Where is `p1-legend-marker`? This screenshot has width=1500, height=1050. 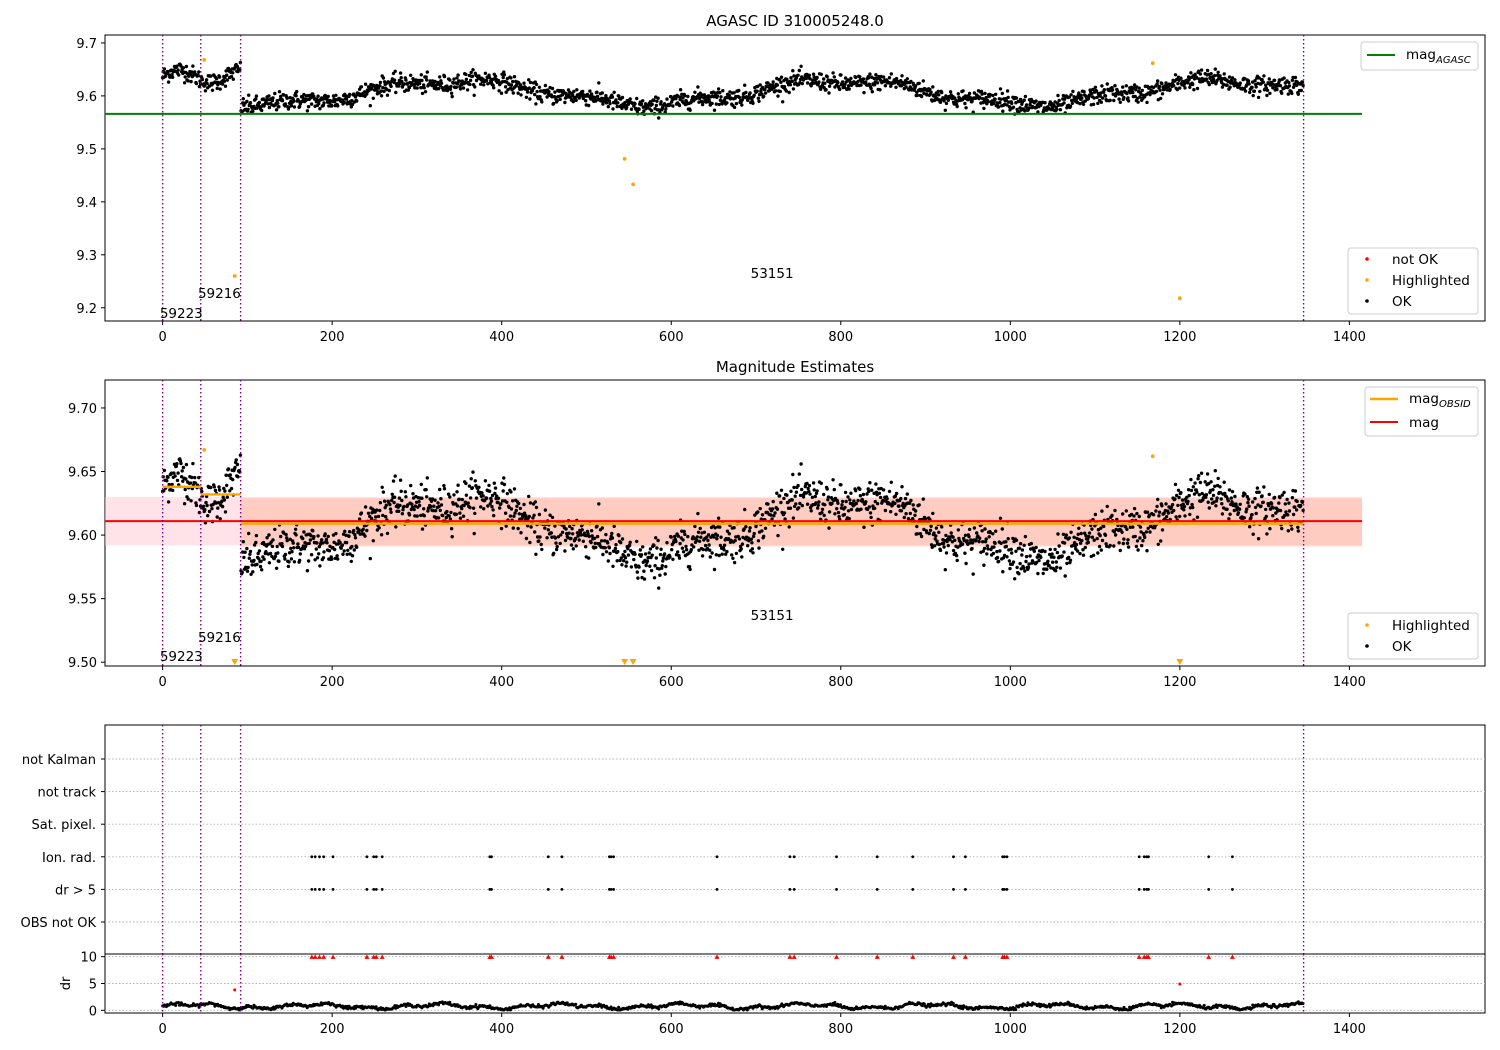 p1-legend-marker is located at coordinates (1367, 259).